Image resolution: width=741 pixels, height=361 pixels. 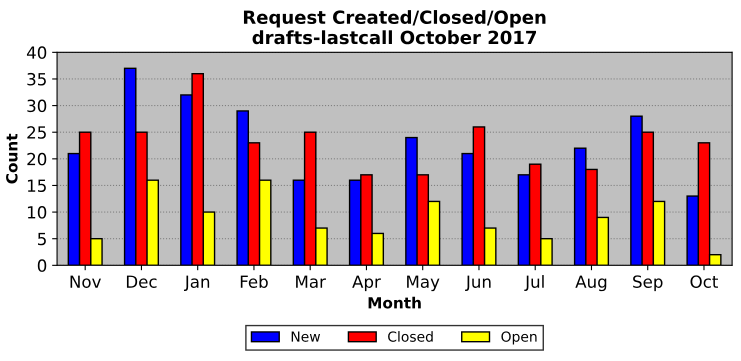 I want to click on x-tick-label: Aug, so click(x=590, y=284).